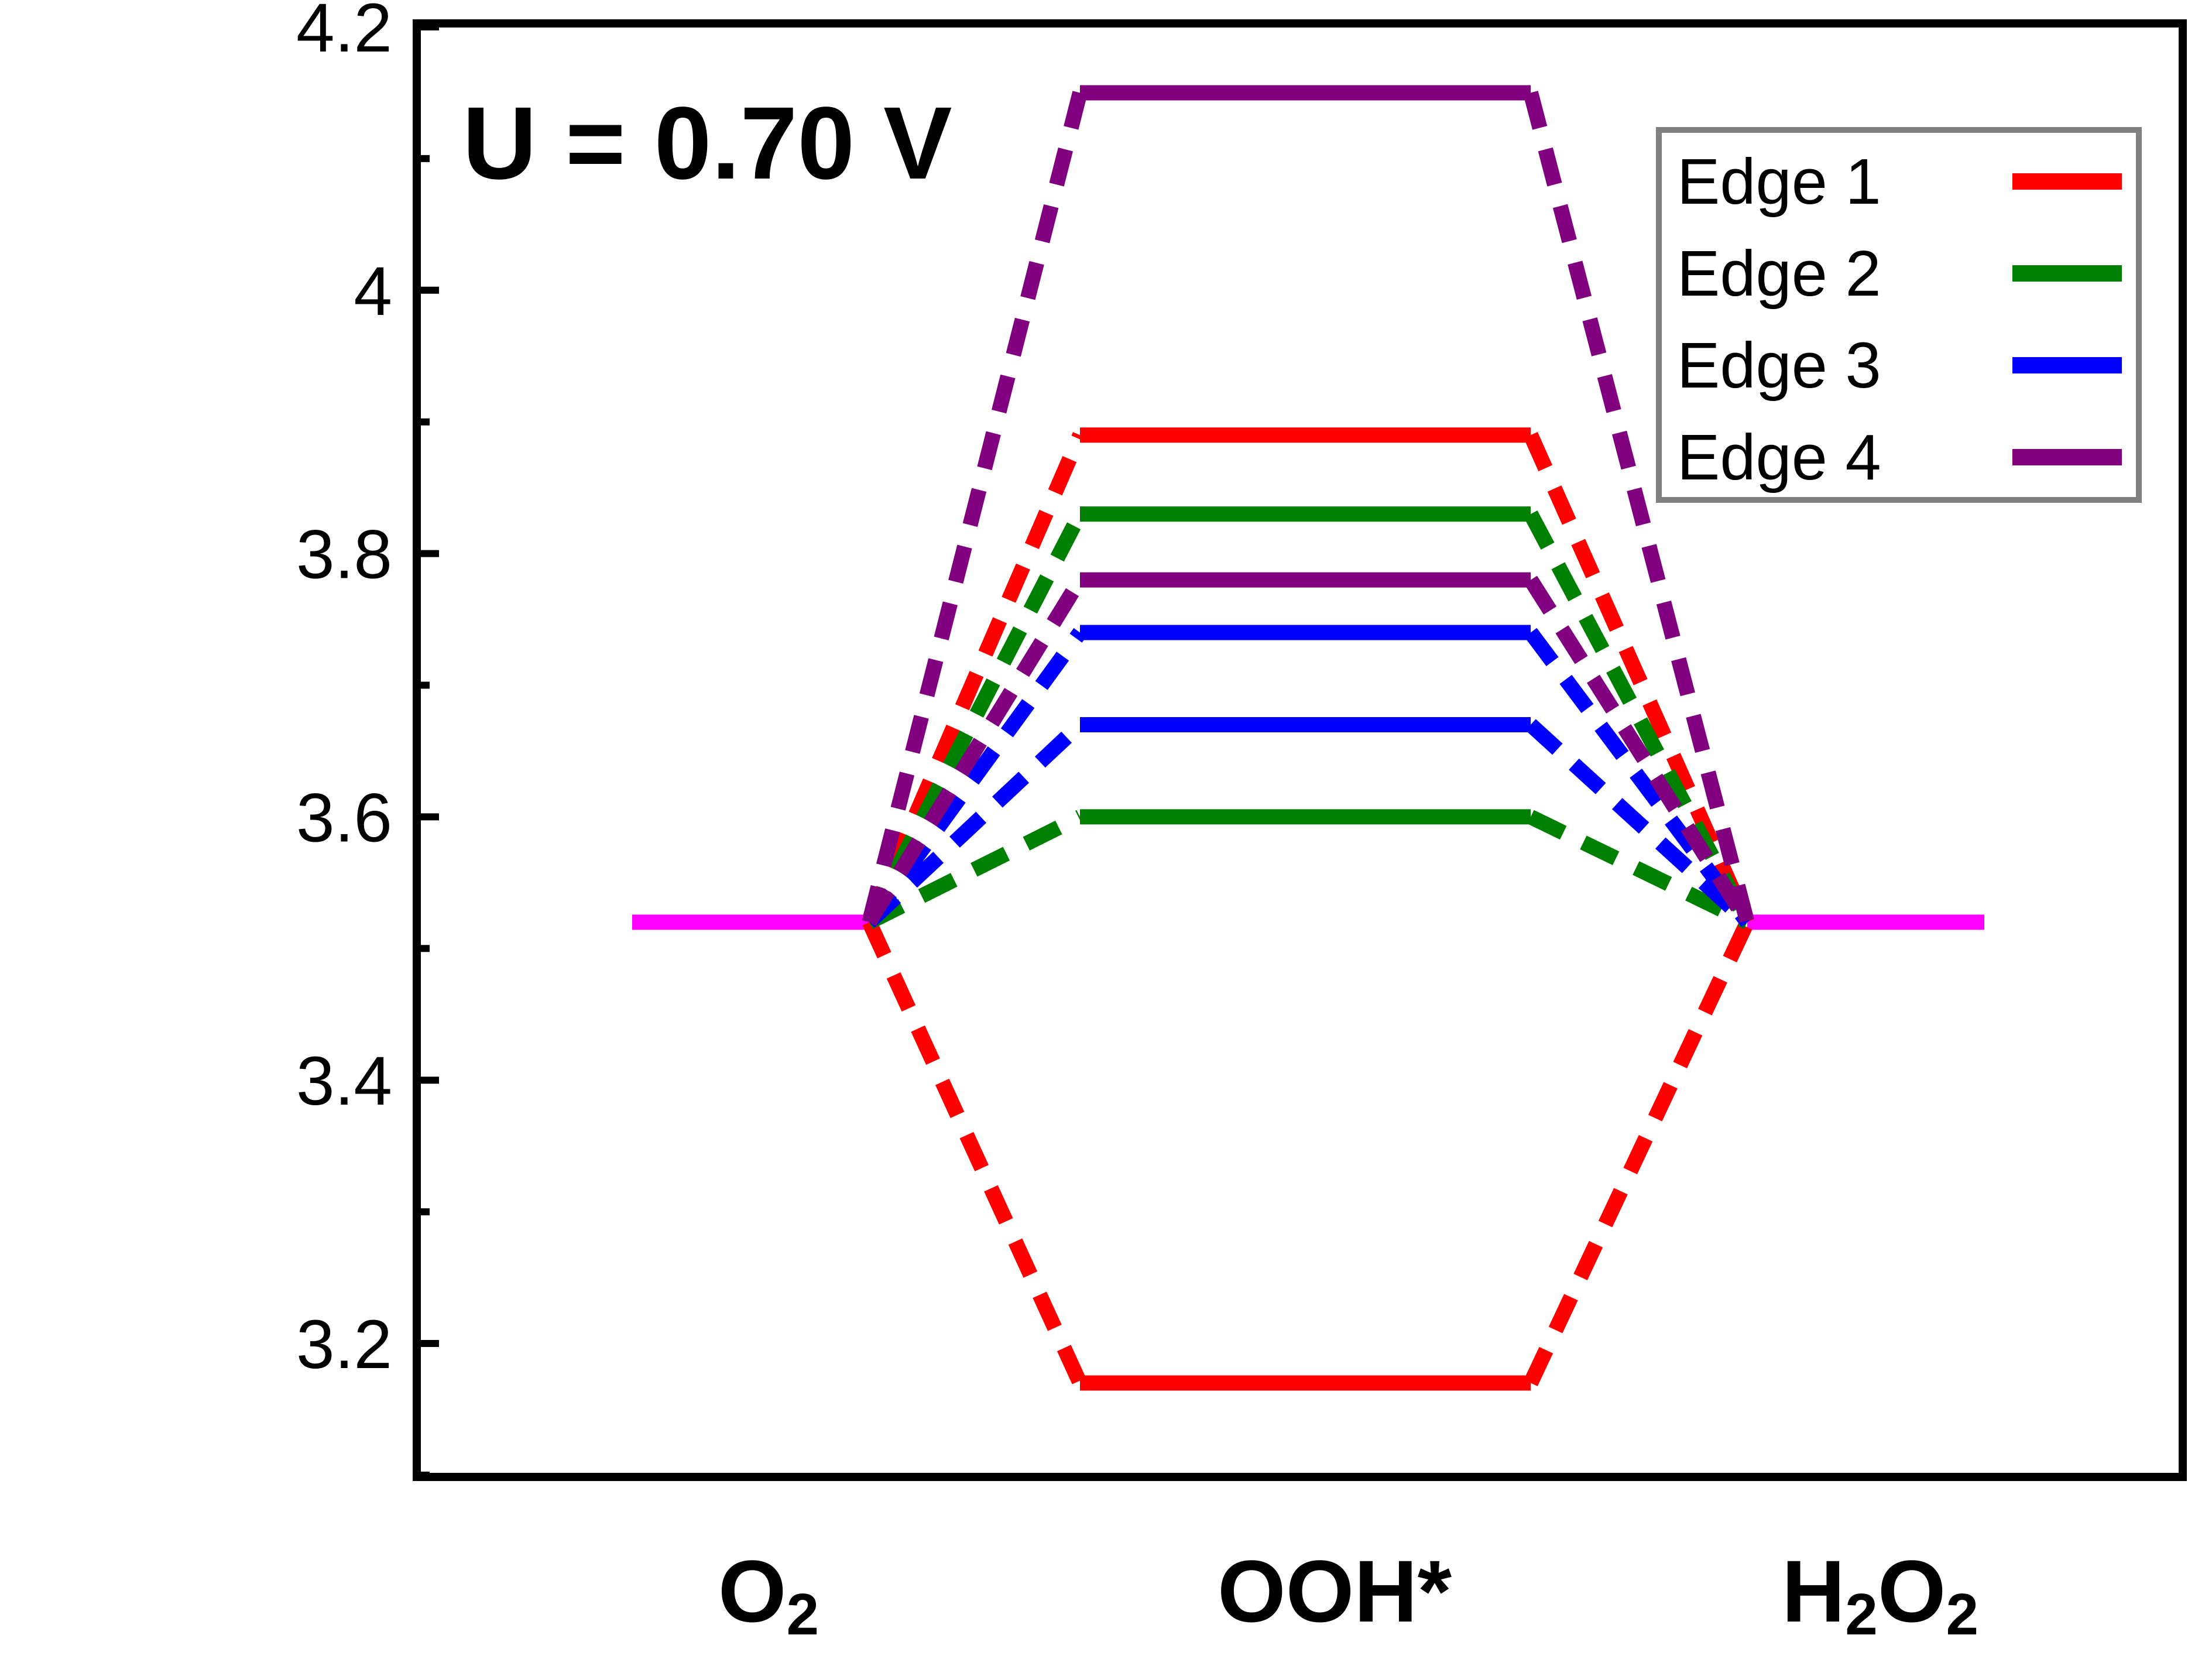 This screenshot has height=1659, width=2212. Describe the element at coordinates (707, 143) in the screenshot. I see `potential-annotation: U = 0.70 V` at that location.